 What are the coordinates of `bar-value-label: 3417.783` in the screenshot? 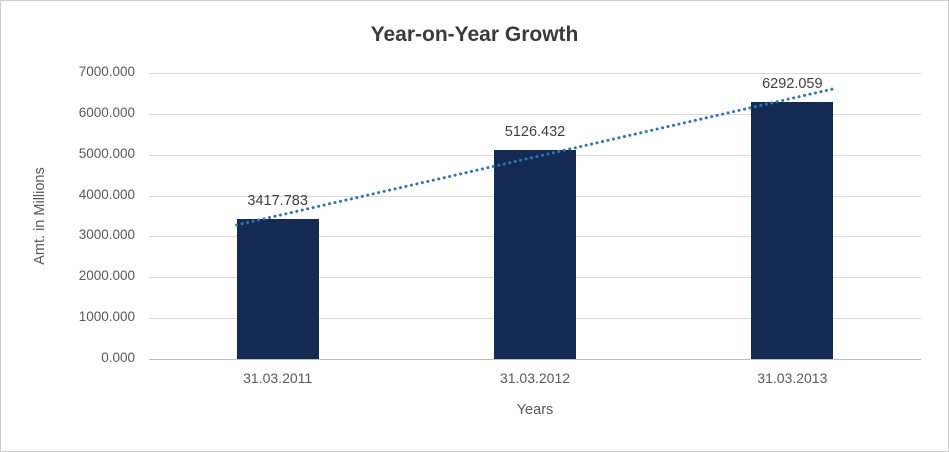 It's located at (277, 201).